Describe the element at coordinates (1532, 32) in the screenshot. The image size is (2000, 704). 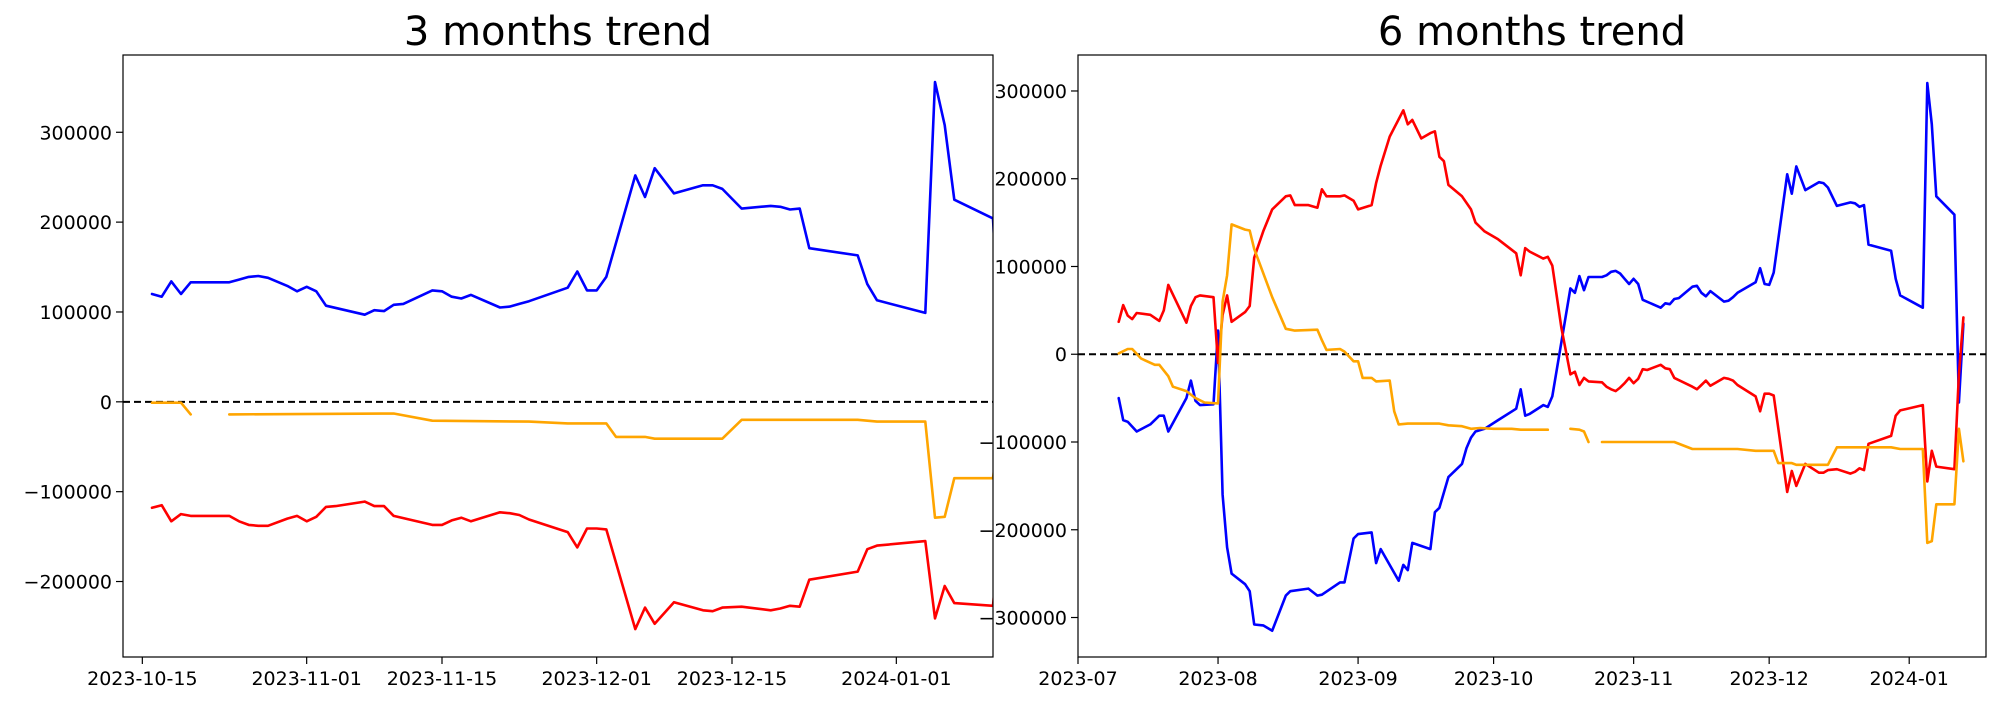
I see `chart-title: 6 months trend` at that location.